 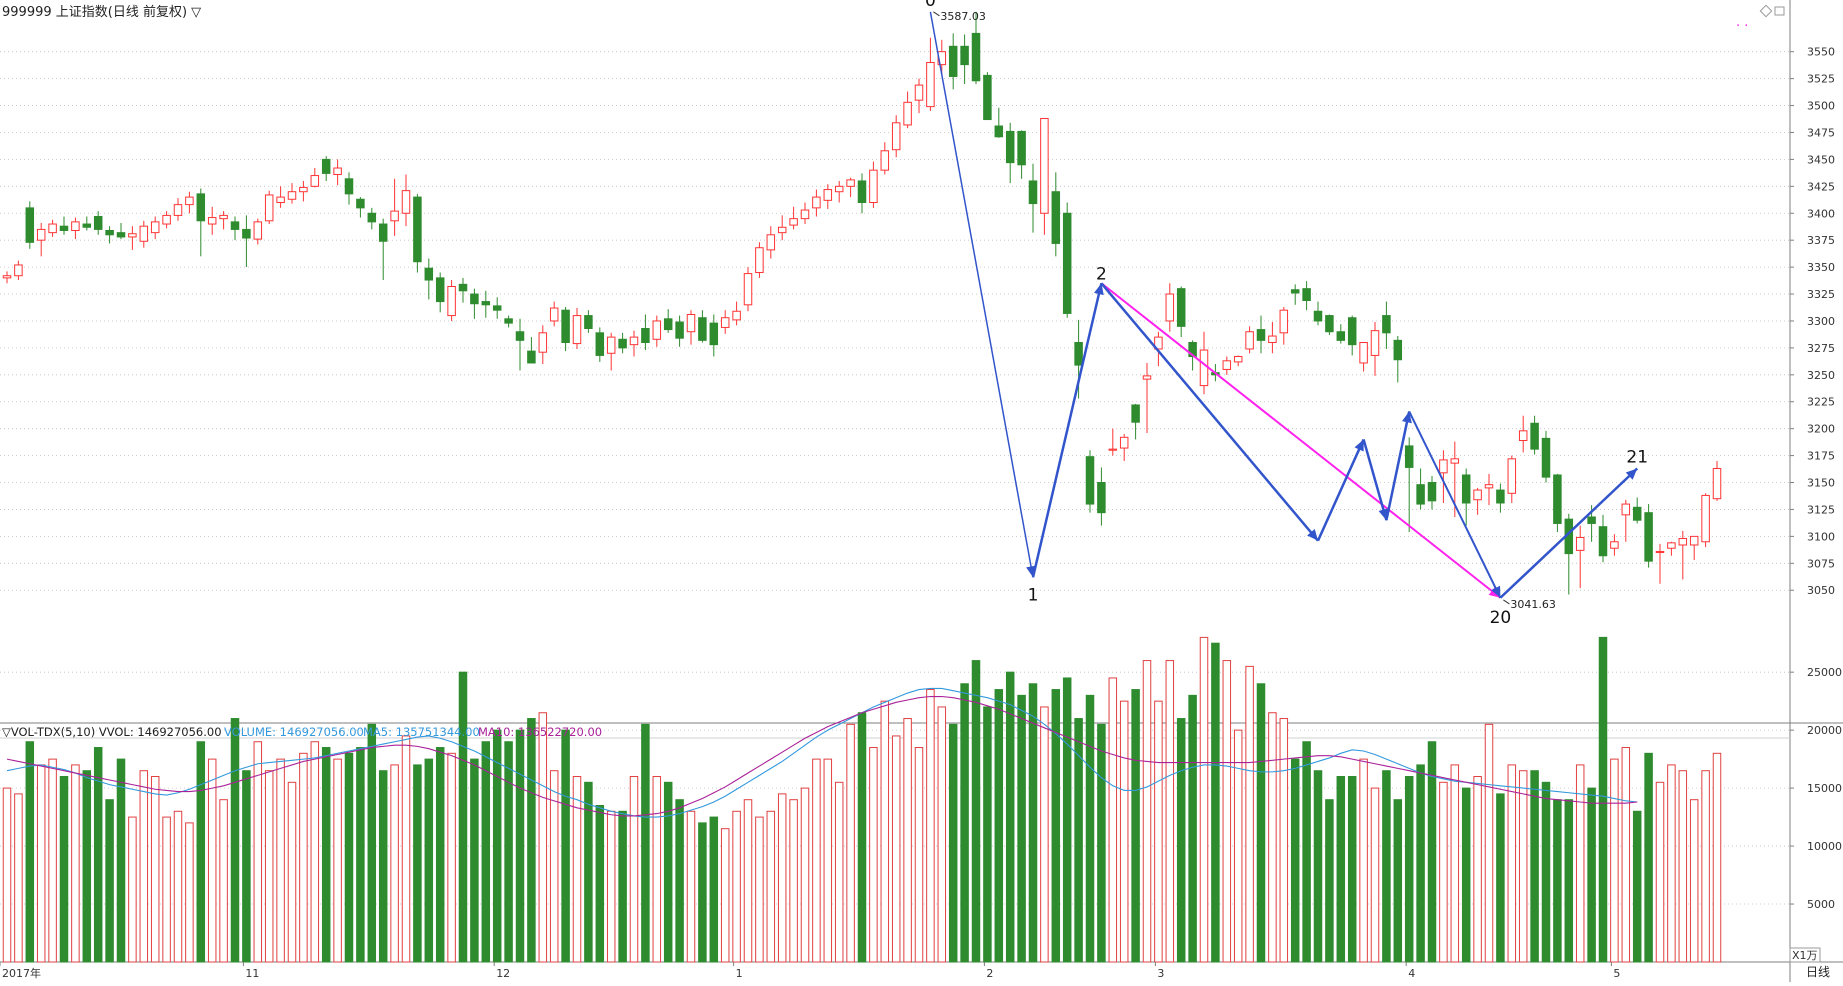 What do you see at coordinates (101, 12) in the screenshot?
I see `chart-title: 999999 上证指数(日线 前复权) ▽` at bounding box center [101, 12].